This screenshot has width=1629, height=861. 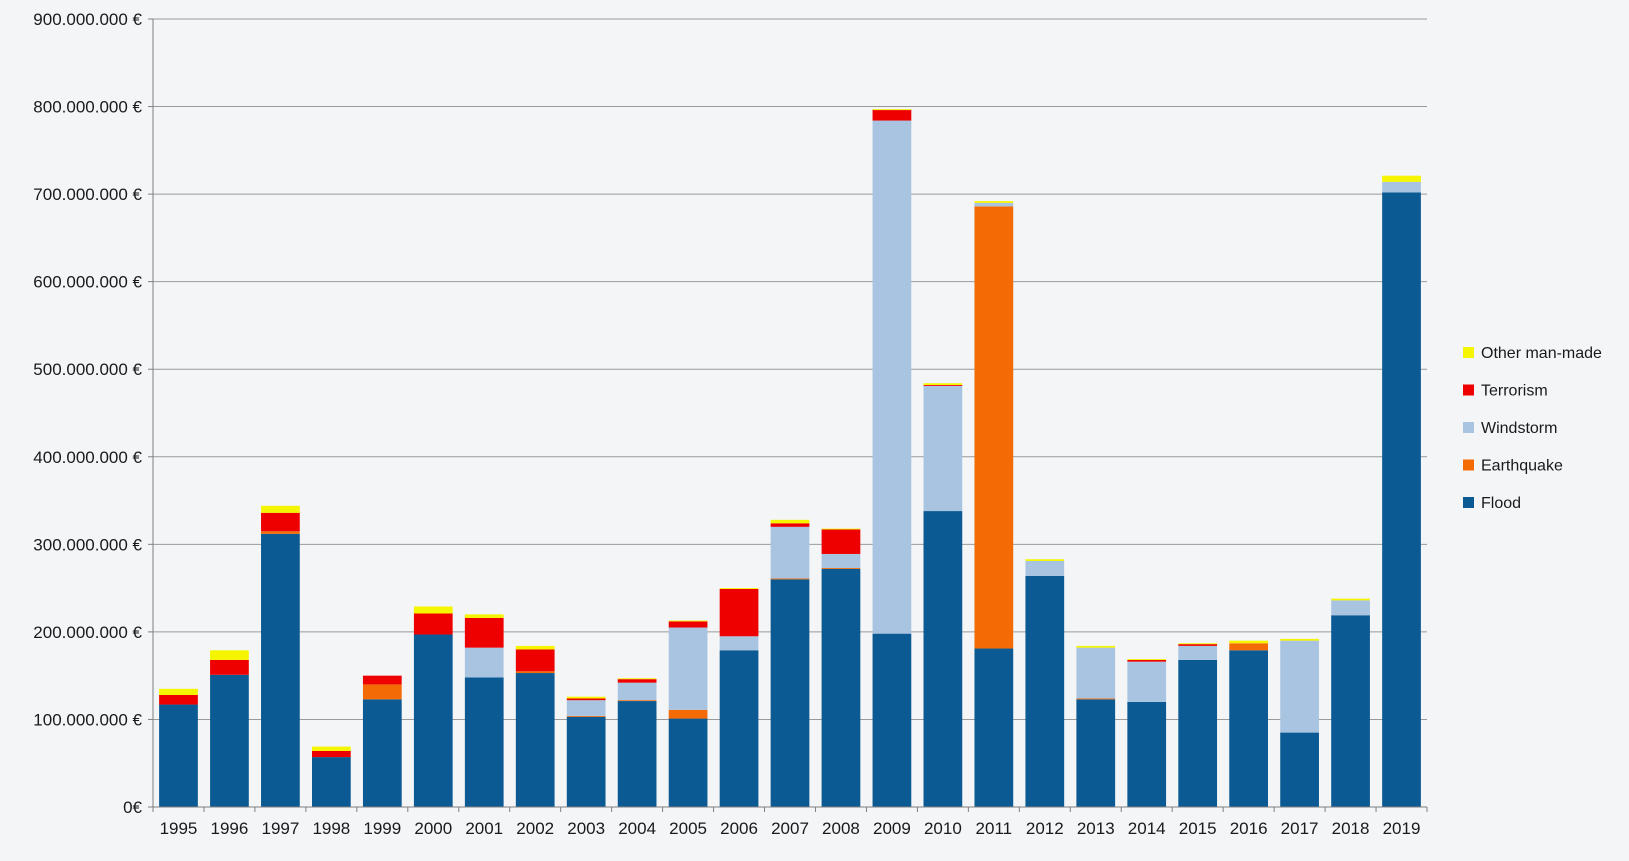 I want to click on bar-stack-2000, so click(x=433, y=706).